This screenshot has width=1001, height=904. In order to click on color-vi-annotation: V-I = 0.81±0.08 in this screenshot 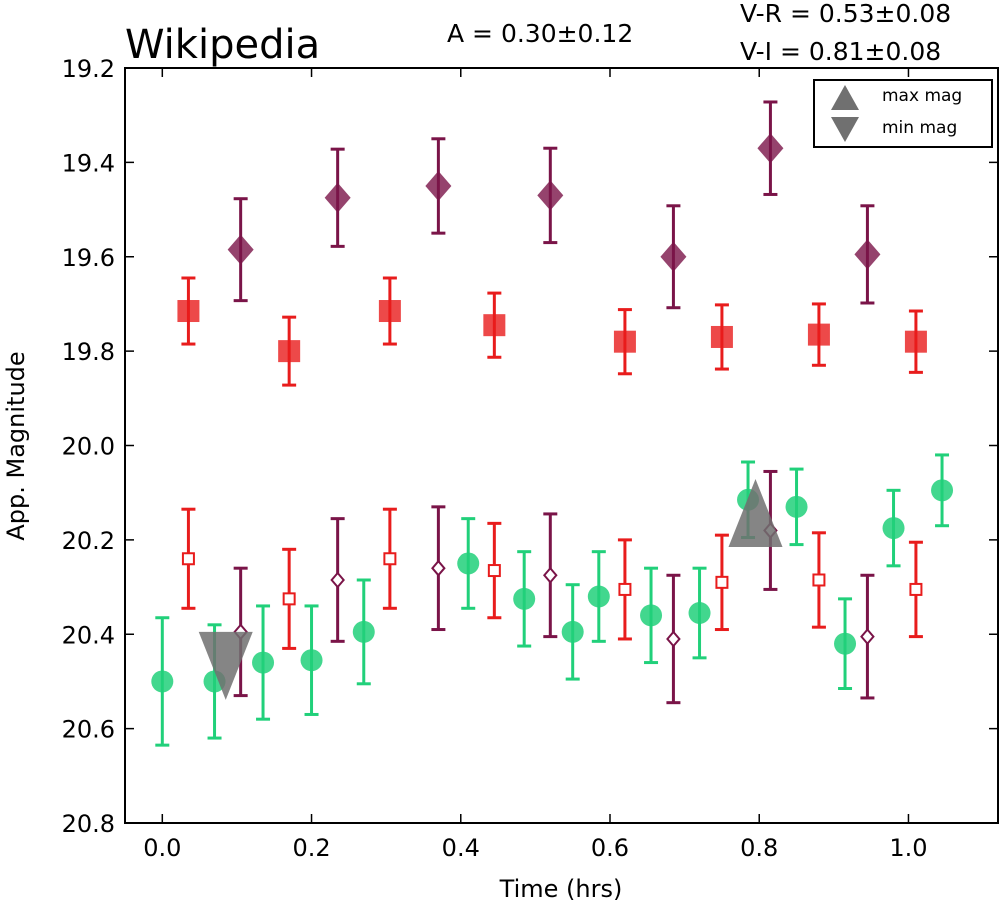, I will do `click(840, 51)`.